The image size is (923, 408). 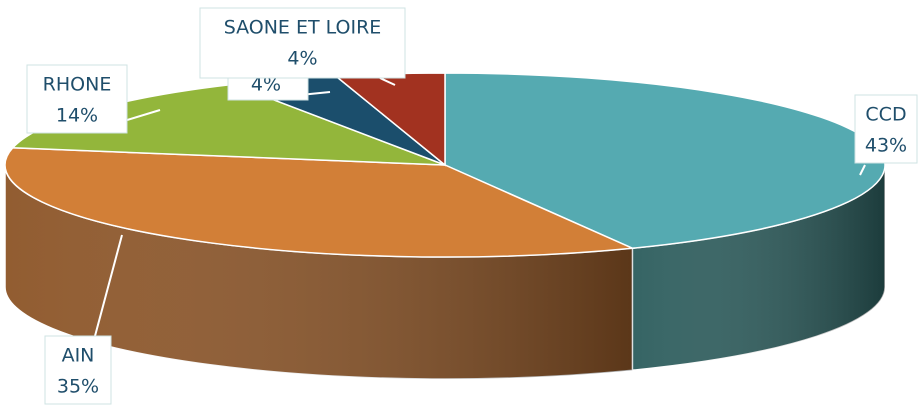 I want to click on category-label: CCD, so click(x=885, y=115).